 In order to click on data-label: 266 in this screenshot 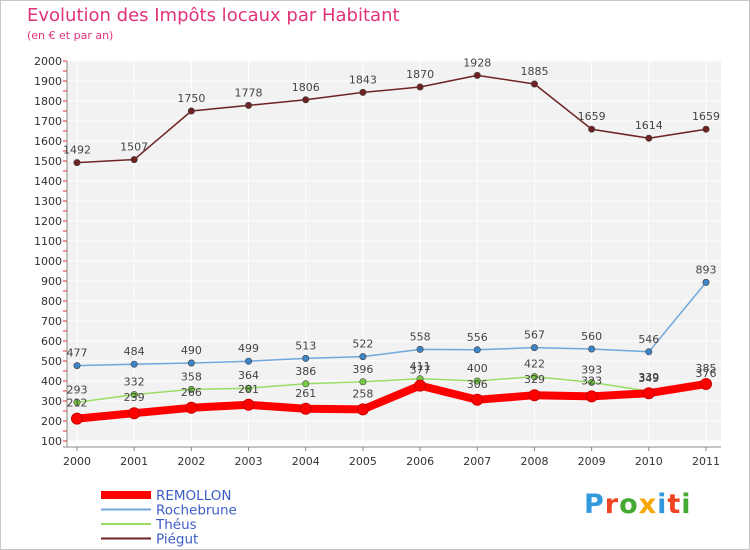, I will do `click(191, 392)`.